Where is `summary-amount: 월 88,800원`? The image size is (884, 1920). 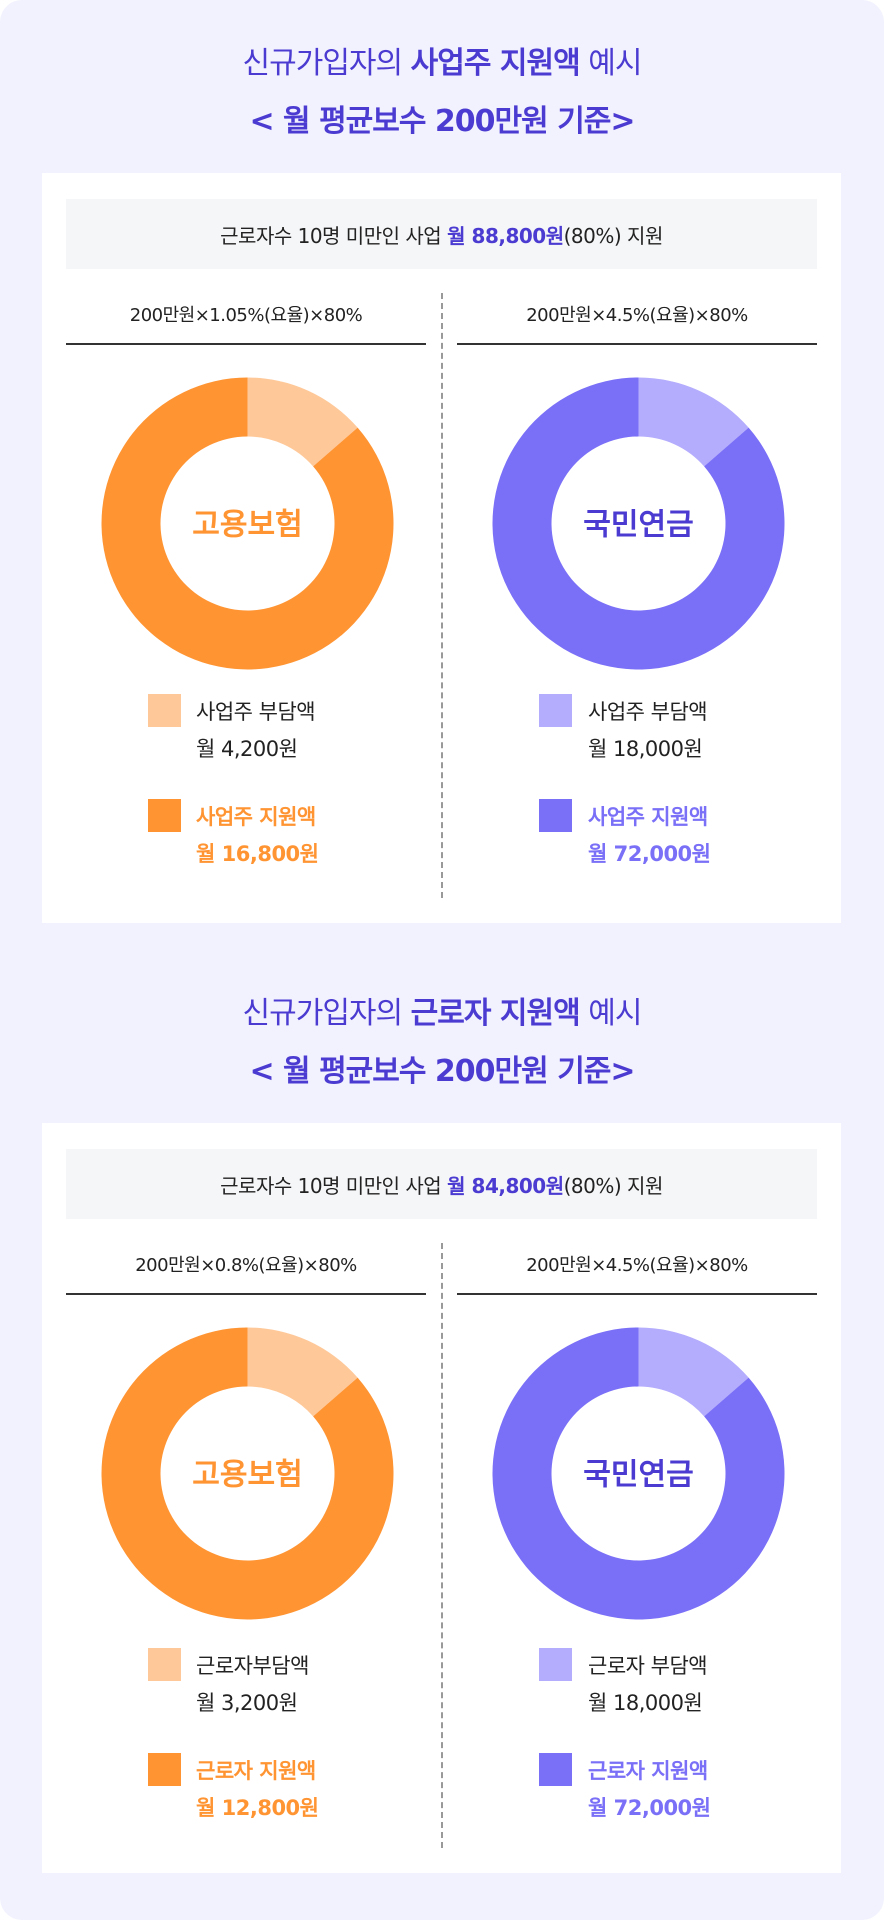
summary-amount: 월 88,800원 is located at coordinates (505, 235).